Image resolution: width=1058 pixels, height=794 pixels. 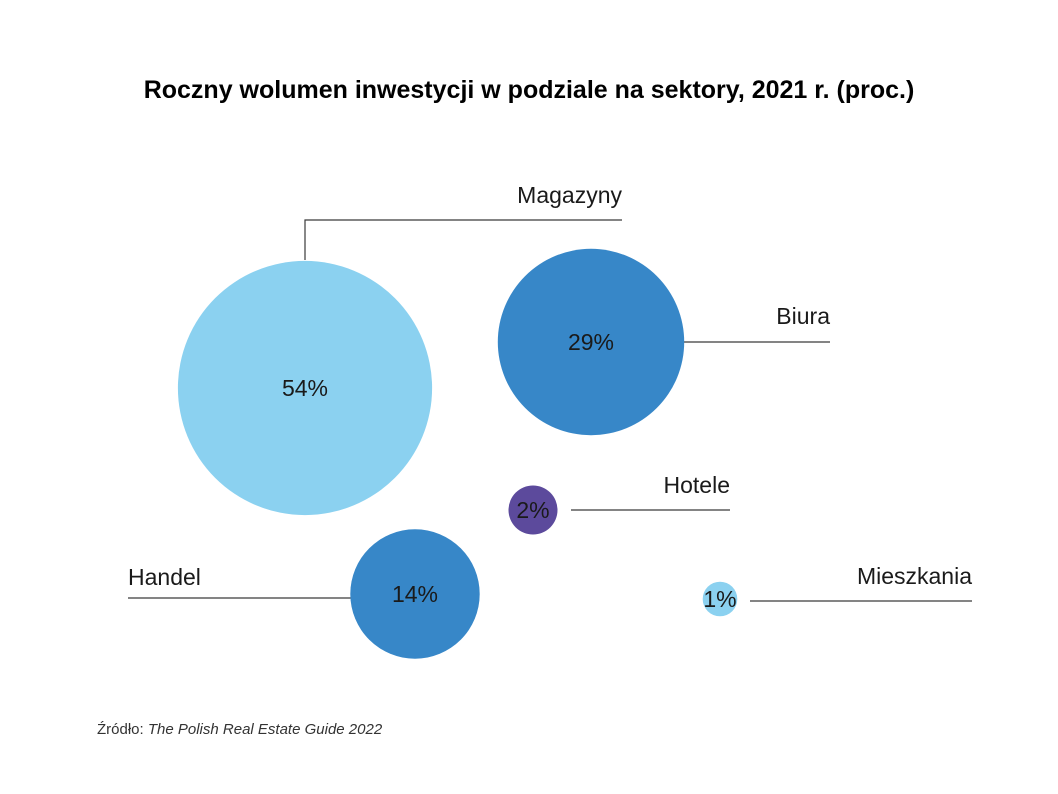 What do you see at coordinates (304, 594) in the screenshot?
I see `bubble-group-handel: 14% Handel` at bounding box center [304, 594].